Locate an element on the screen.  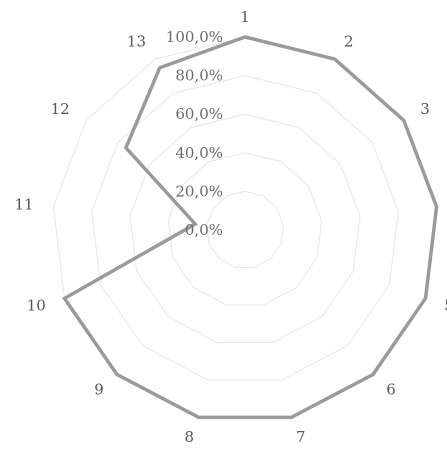
category-label: 10 is located at coordinates (36, 306).